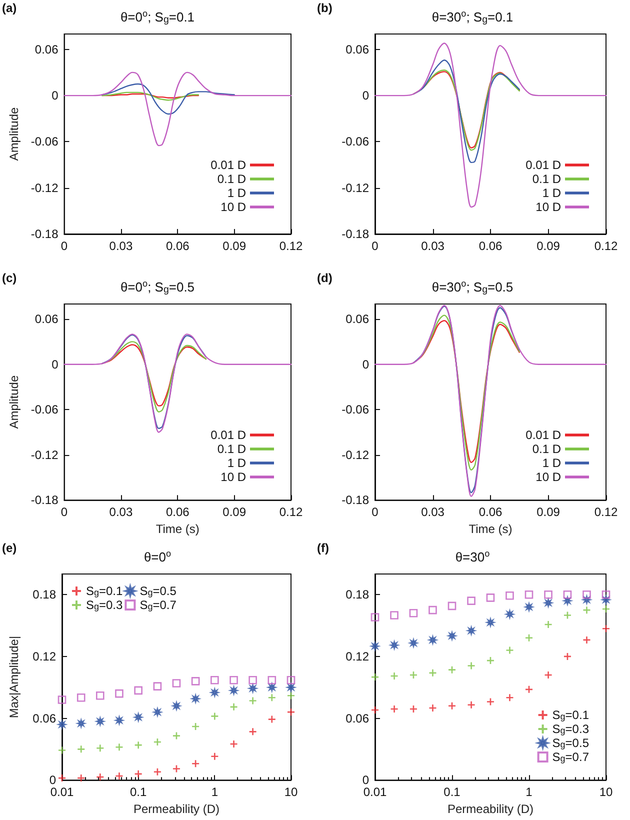 This screenshot has height=820, width=630. Describe the element at coordinates (606, 792) in the screenshot. I see `x-tick-label: 10` at that location.